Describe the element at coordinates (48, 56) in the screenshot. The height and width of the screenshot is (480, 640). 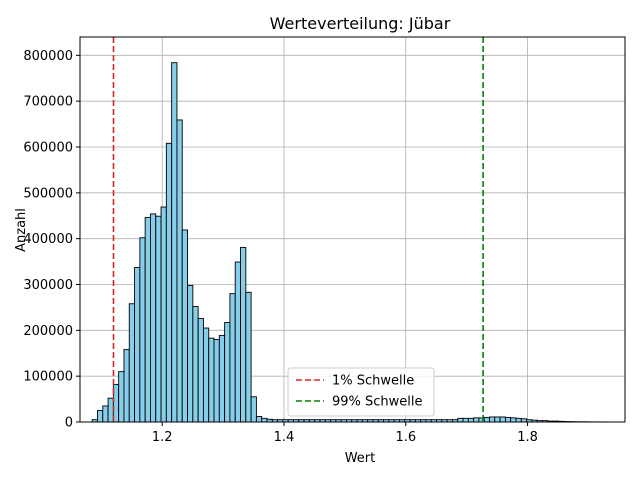
I see `y-tick-label: 800000` at that location.